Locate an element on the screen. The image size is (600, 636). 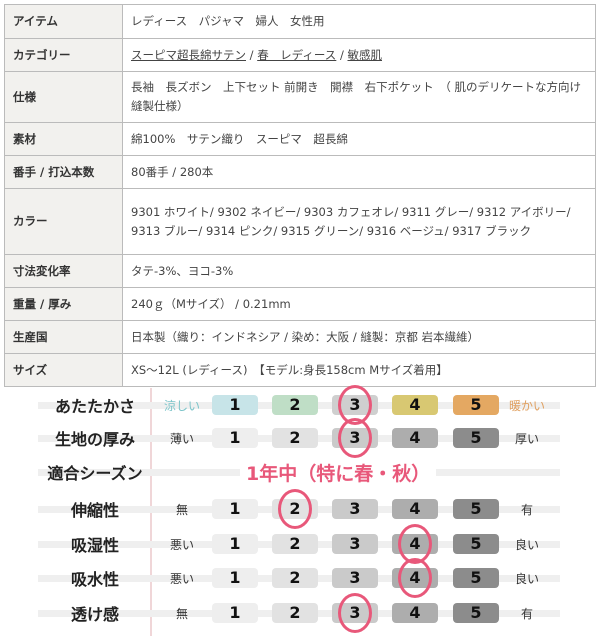
low-label: 薄い is located at coordinates (181, 439).